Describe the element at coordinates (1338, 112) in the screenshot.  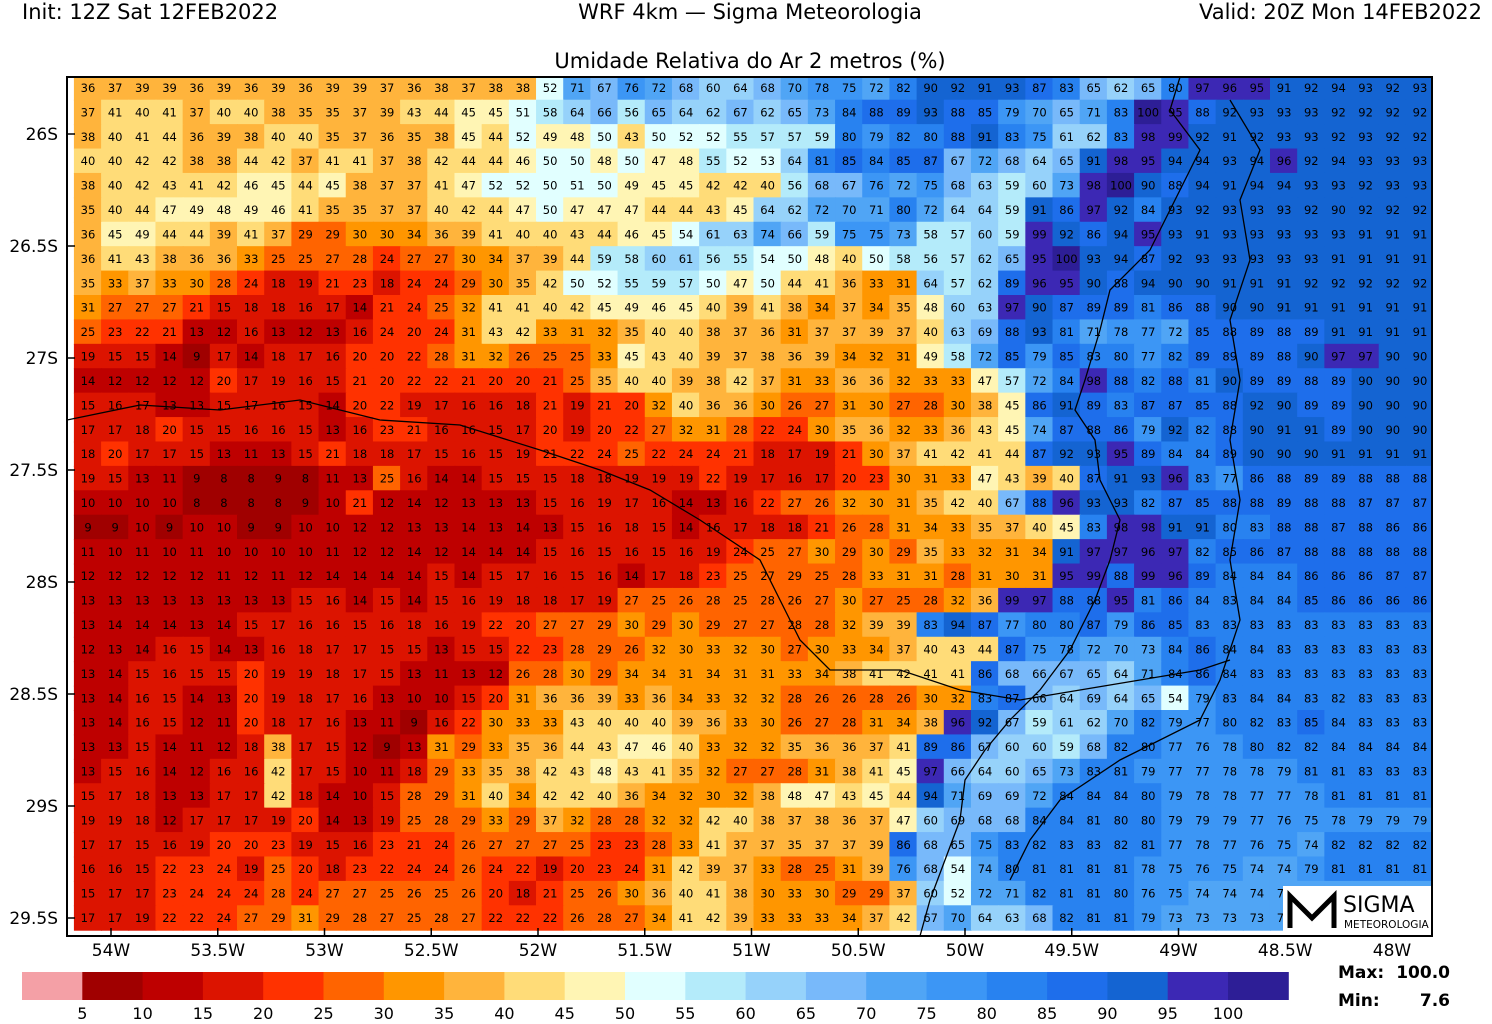
I see `cell-value: 92` at that location.